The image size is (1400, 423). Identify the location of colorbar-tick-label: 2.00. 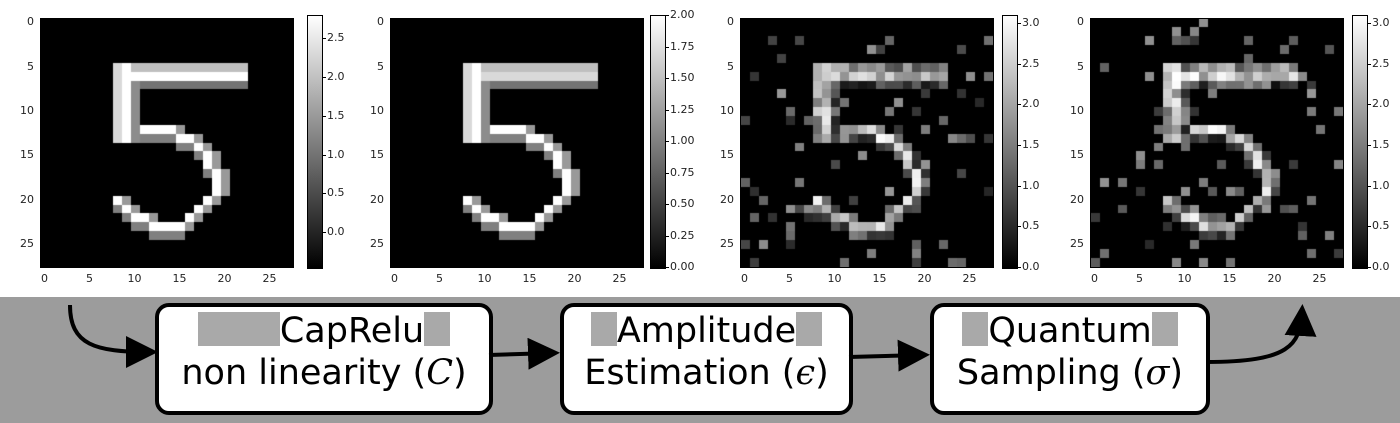
(682, 14).